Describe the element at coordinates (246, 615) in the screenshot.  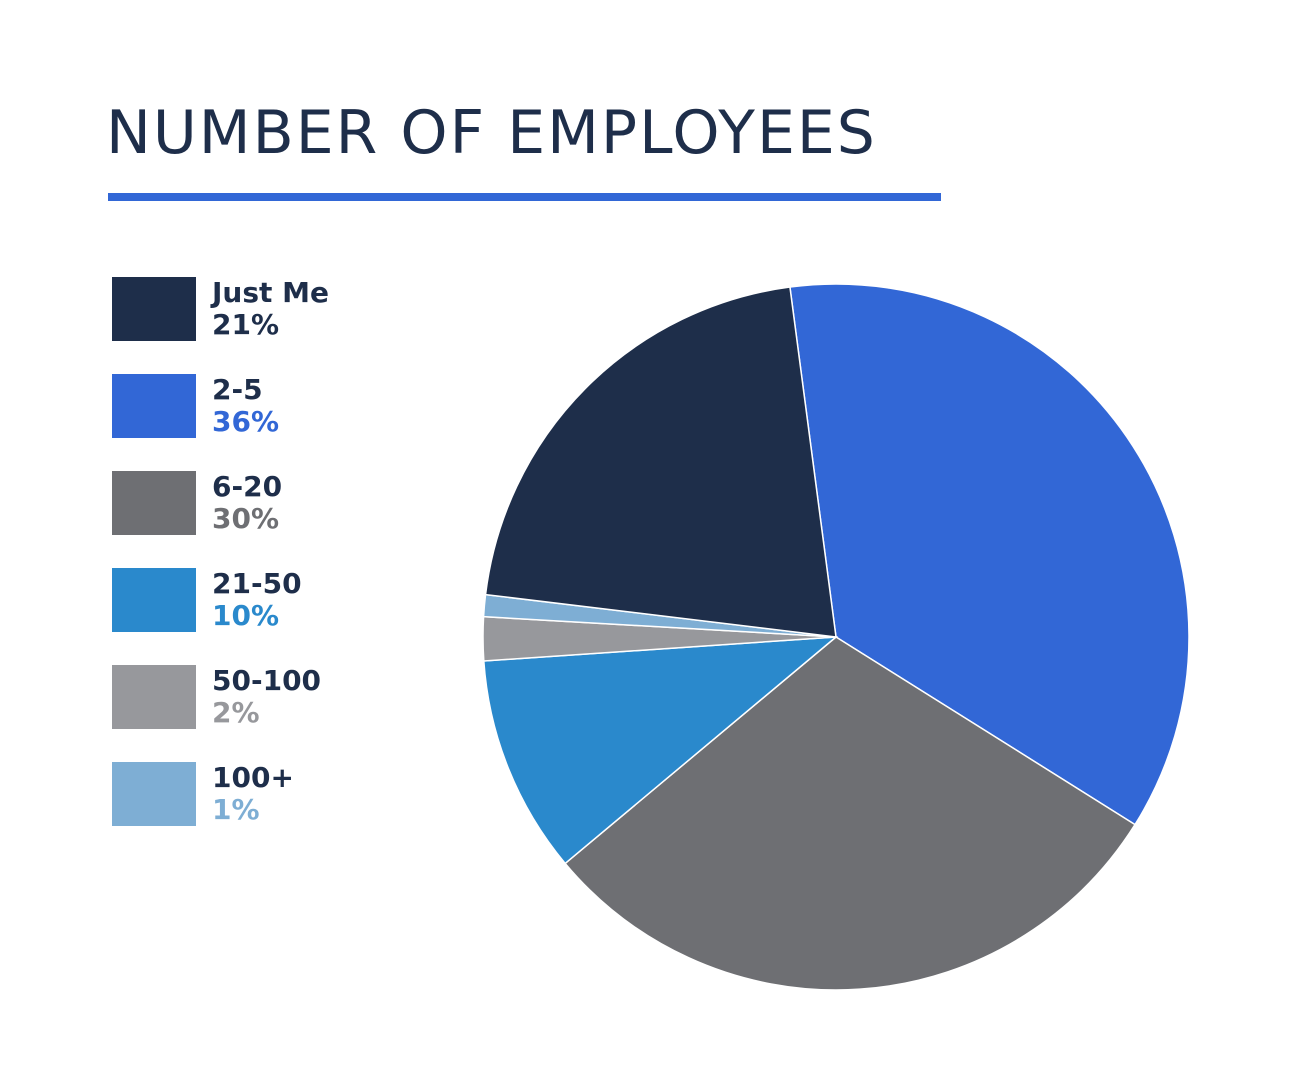
I see `legend-value: 10%` at that location.